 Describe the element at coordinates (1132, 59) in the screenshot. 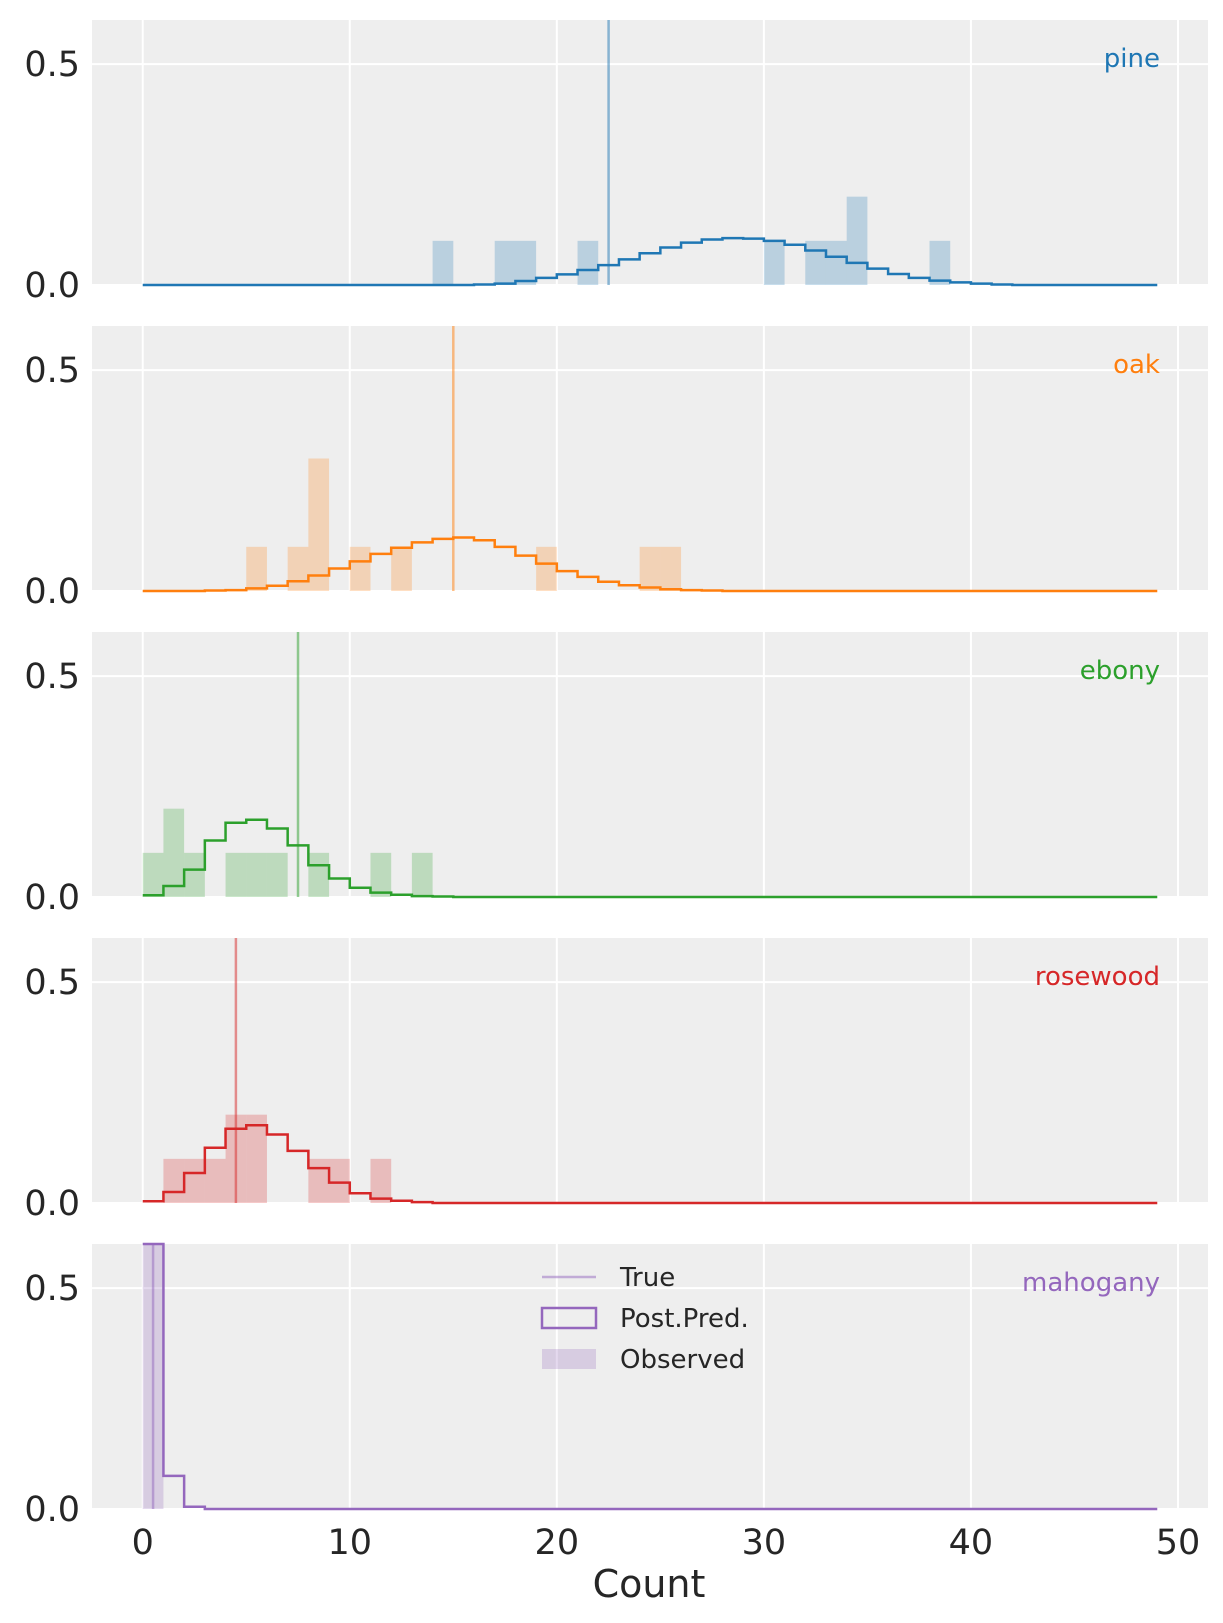

I see `panel-label: pine` at that location.